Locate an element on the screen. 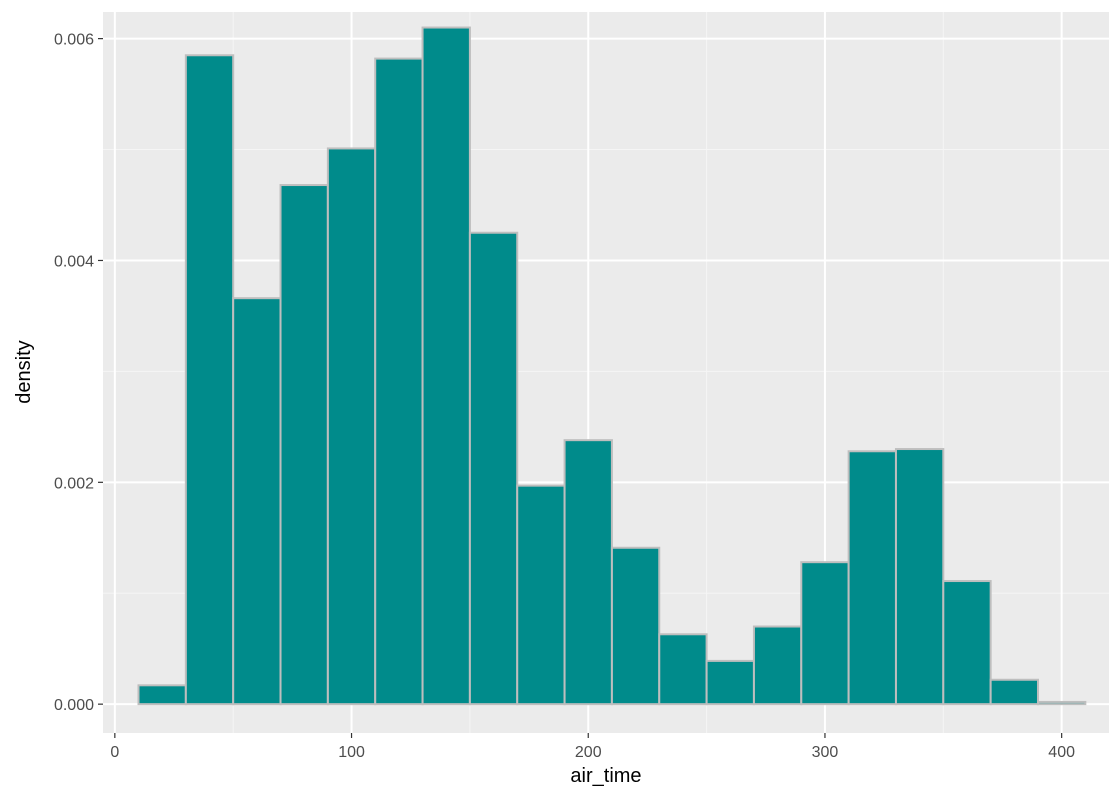  y-axis: 0.000 0.002 0.004 0.006 is located at coordinates (78, 373).